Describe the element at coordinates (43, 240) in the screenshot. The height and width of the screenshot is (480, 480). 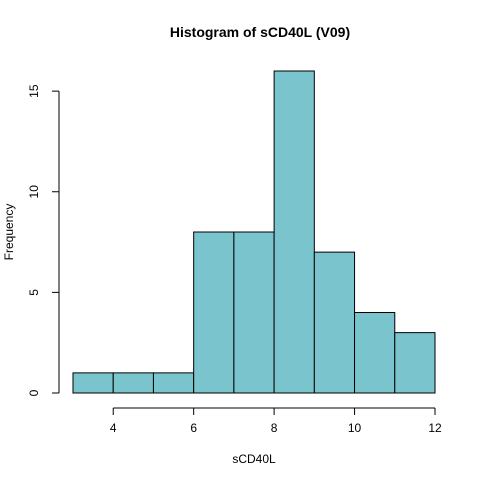
I see `y-axis: 0 5 10 15` at that location.